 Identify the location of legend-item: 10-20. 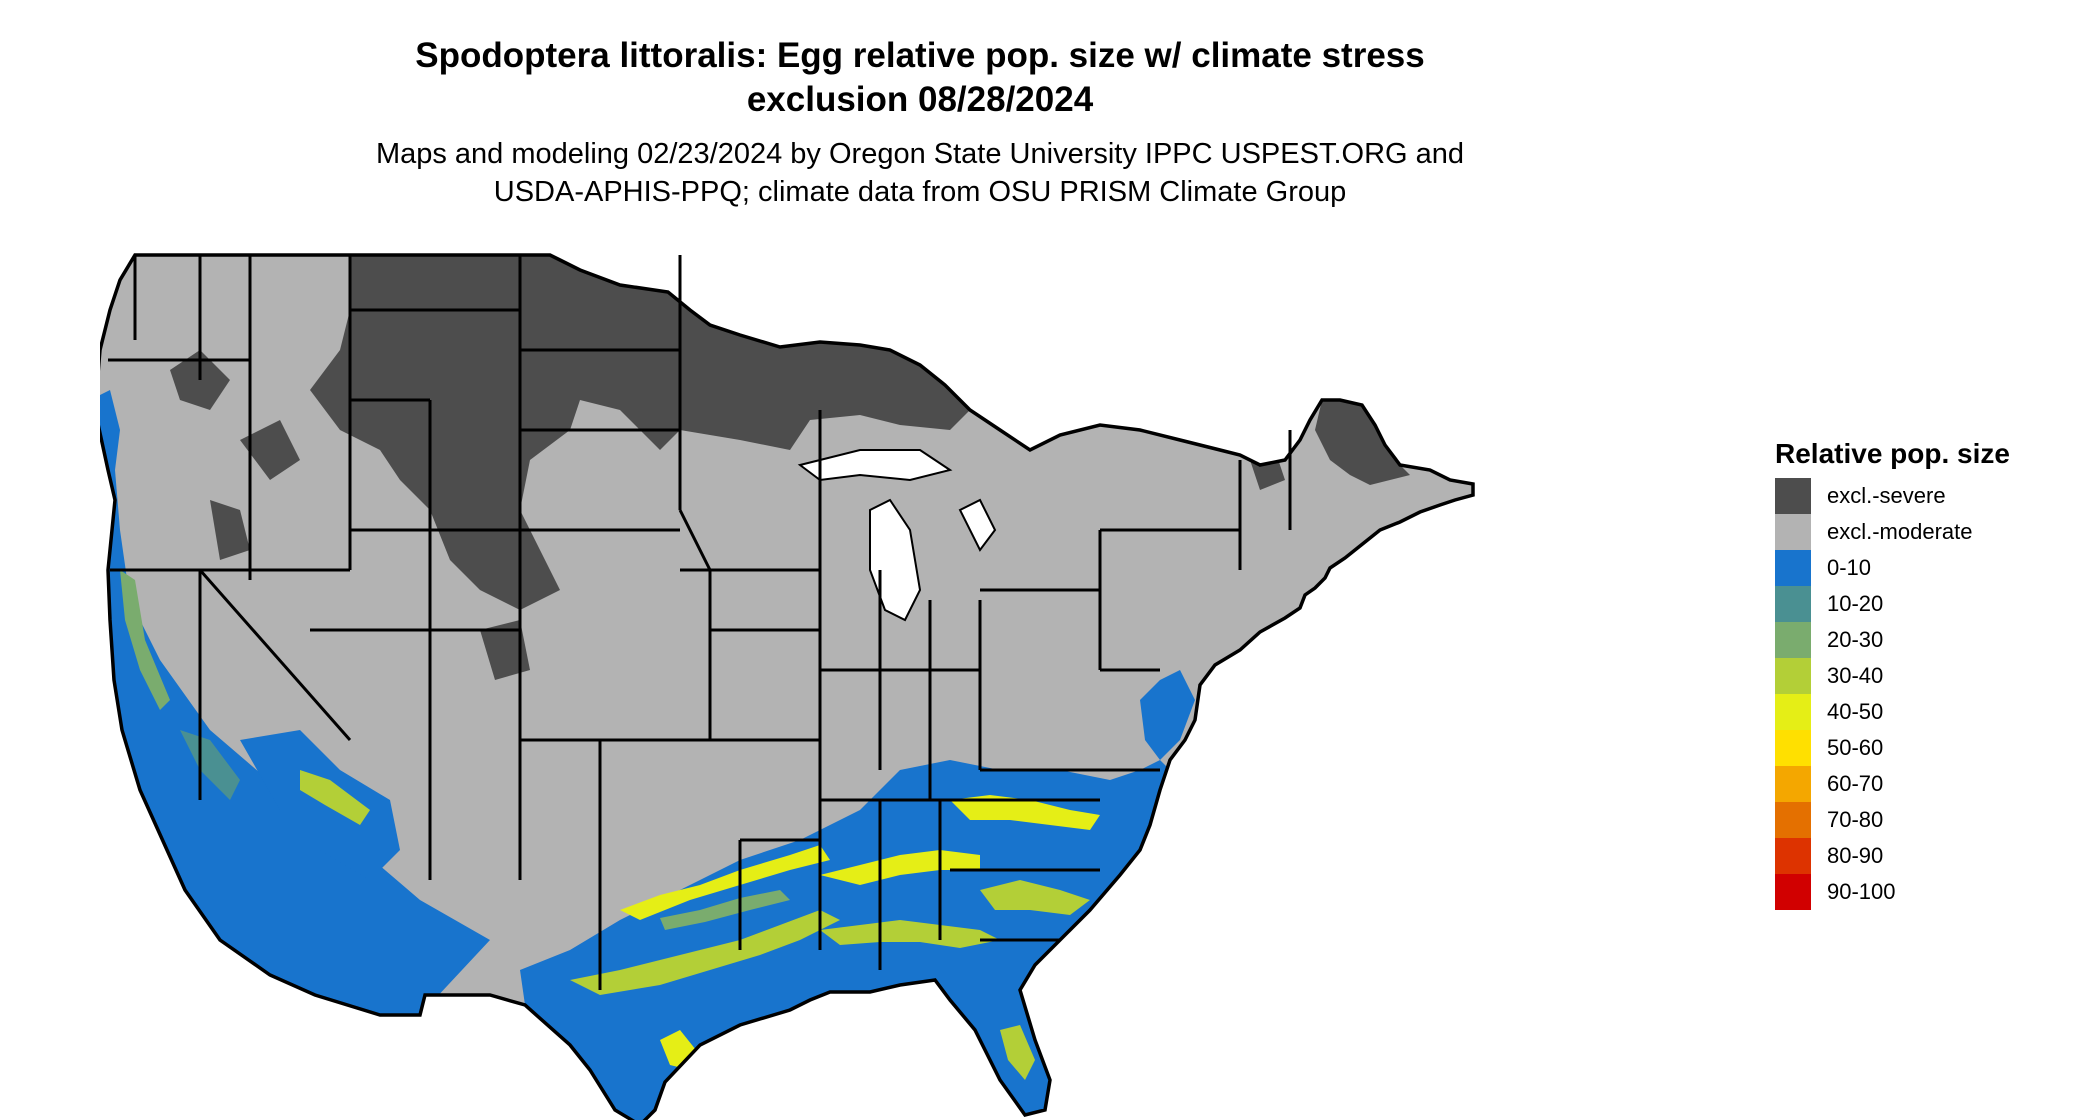
(1935, 604).